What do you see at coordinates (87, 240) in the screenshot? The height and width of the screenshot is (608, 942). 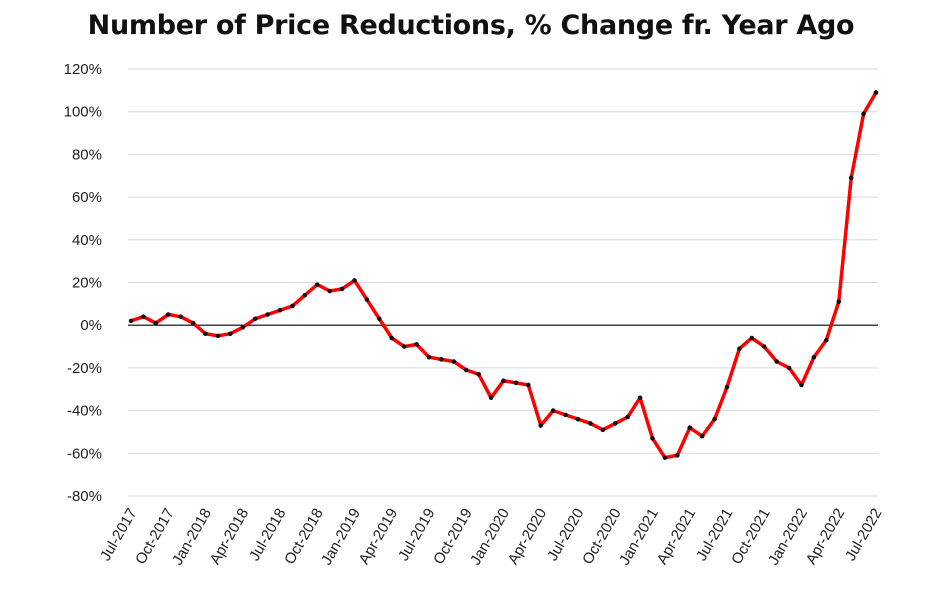 I see `y-tick-label: 40%` at bounding box center [87, 240].